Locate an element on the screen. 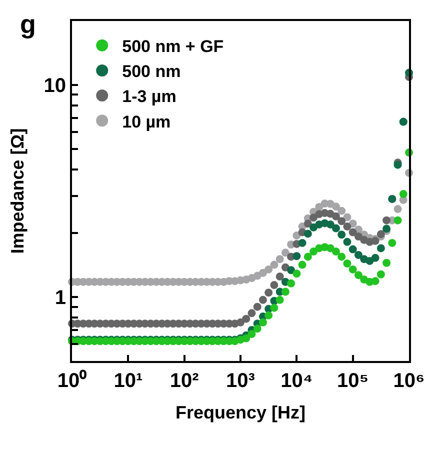  x-tick-label: 10⁵ is located at coordinates (353, 381).